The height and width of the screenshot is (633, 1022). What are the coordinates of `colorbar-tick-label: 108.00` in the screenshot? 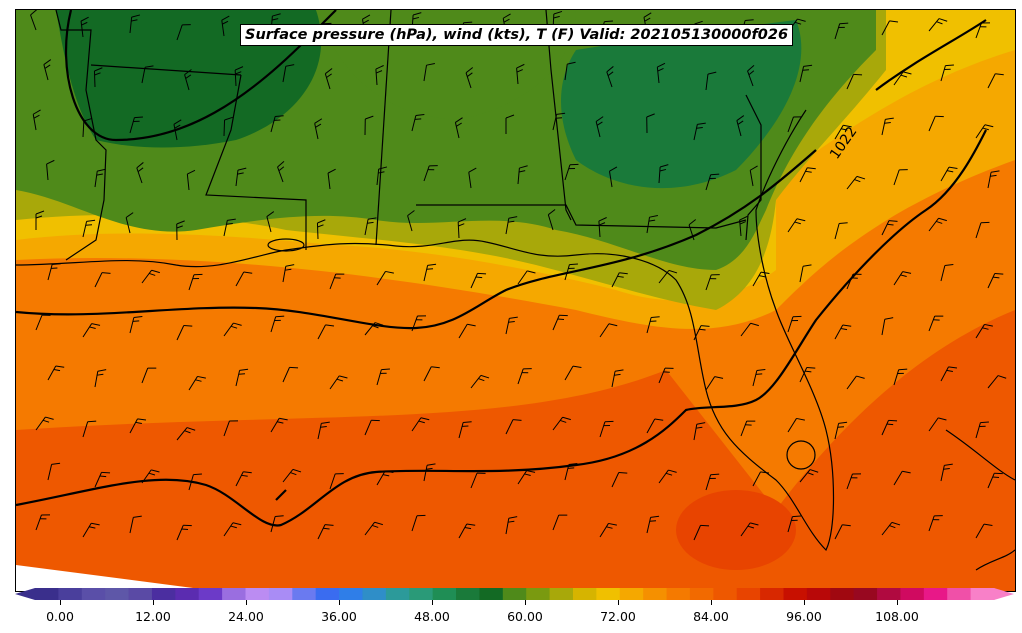 It's located at (897, 616).